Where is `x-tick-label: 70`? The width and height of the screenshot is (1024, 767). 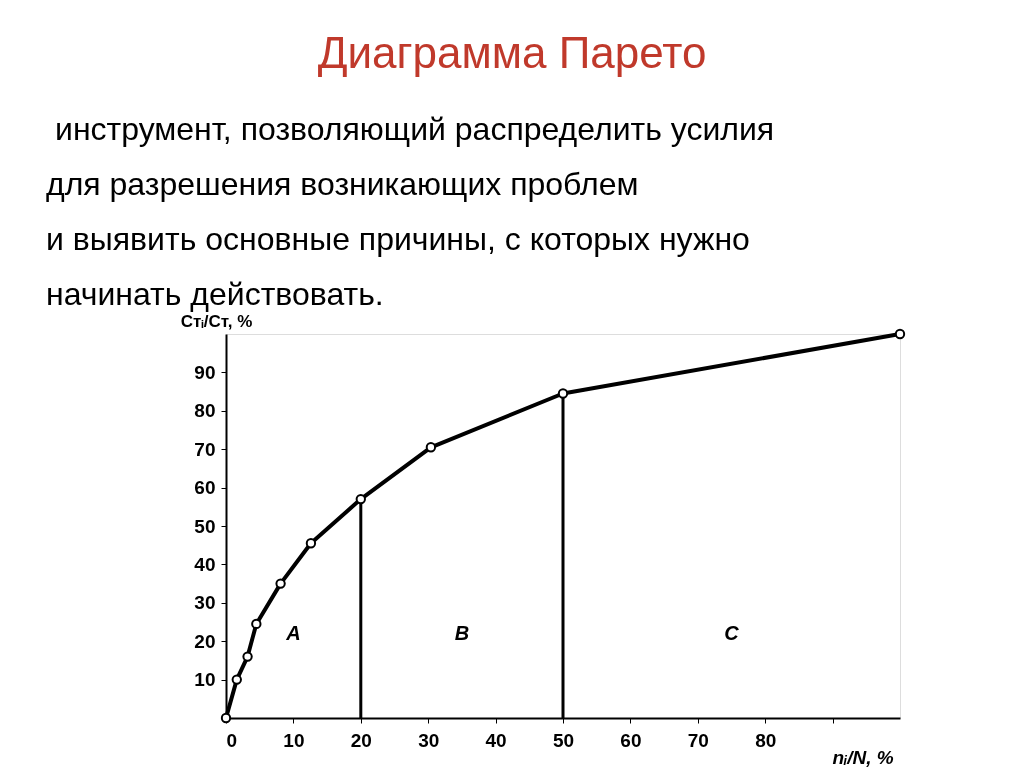 x-tick-label: 70 is located at coordinates (698, 740).